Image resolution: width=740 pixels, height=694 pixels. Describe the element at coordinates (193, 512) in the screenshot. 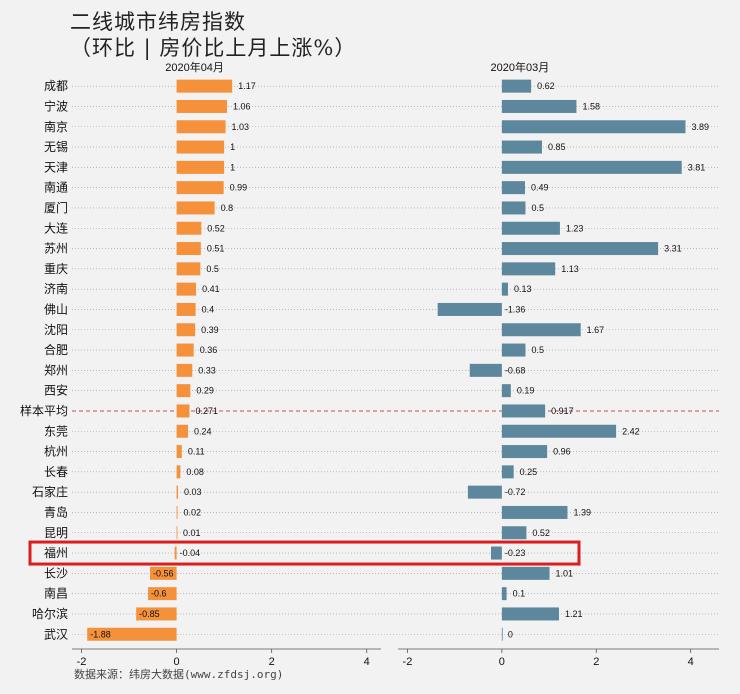

I see `left-value-label: 0.02` at that location.